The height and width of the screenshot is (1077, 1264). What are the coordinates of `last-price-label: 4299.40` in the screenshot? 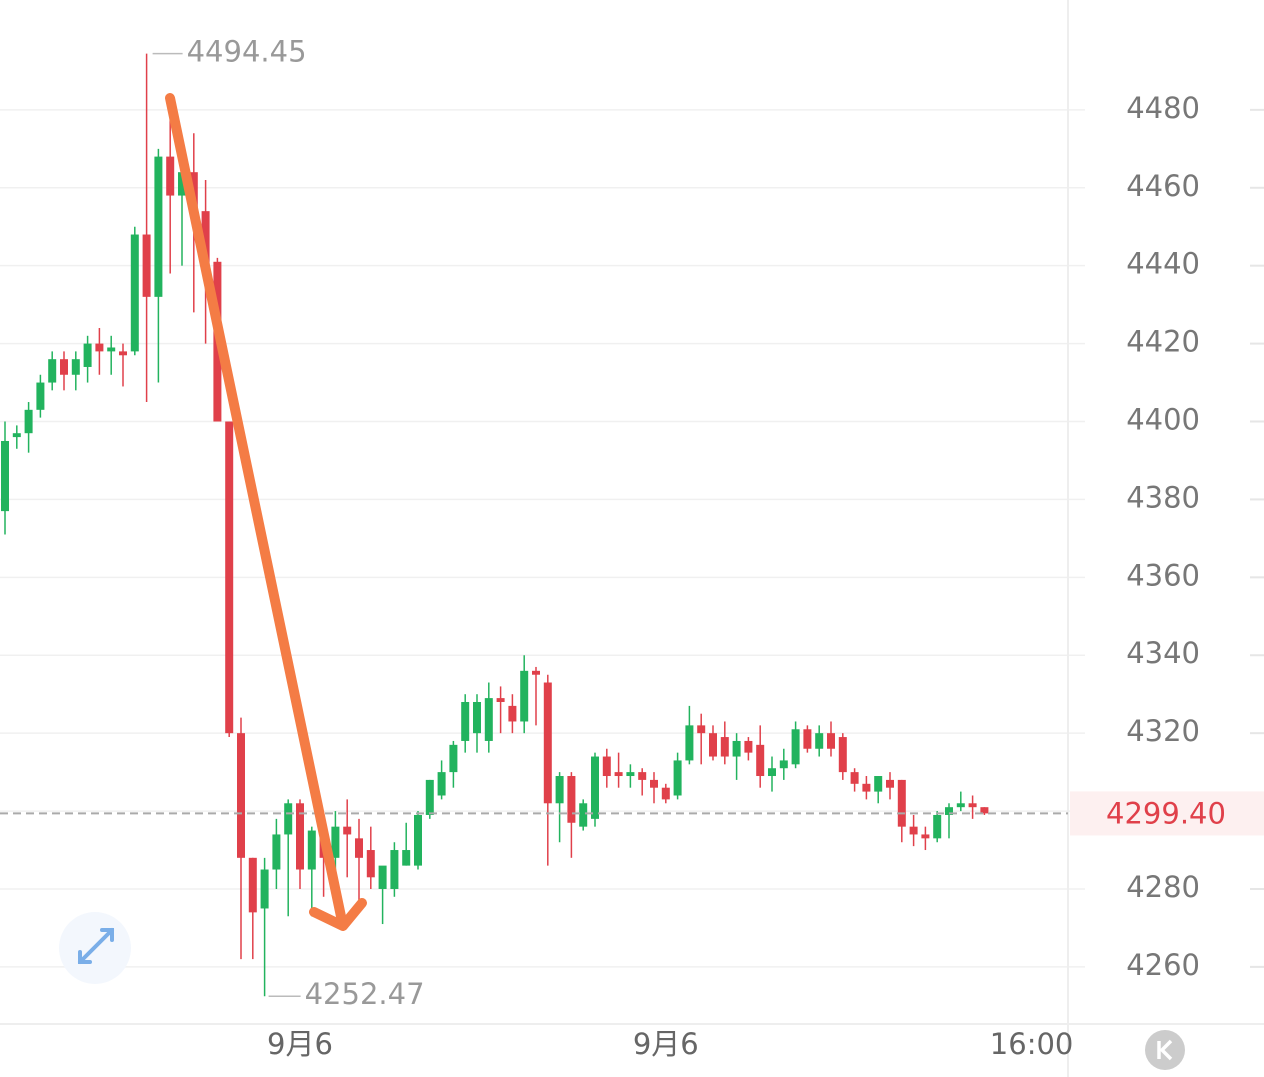 It's located at (1166, 813).